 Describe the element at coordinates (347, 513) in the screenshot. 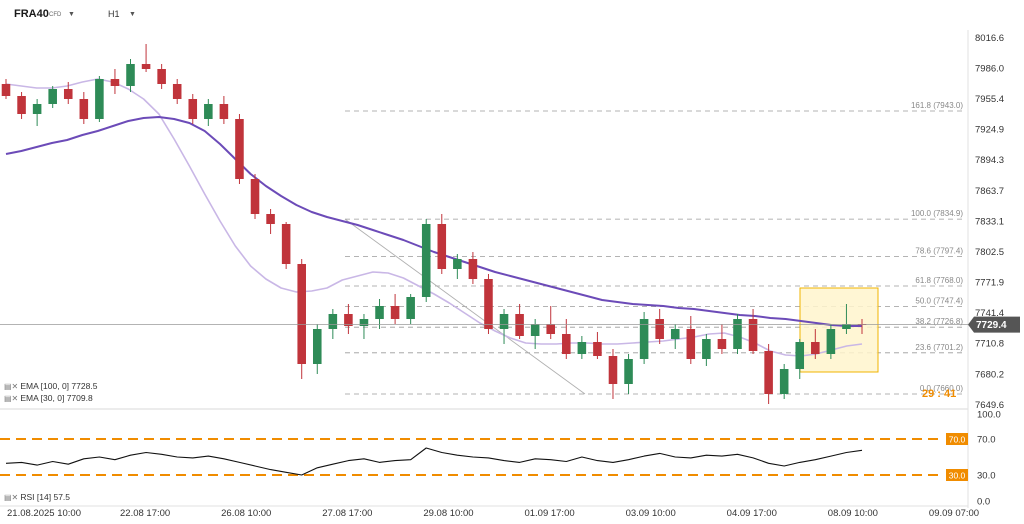

I see `time-tick-label: 27.08 17:00` at that location.